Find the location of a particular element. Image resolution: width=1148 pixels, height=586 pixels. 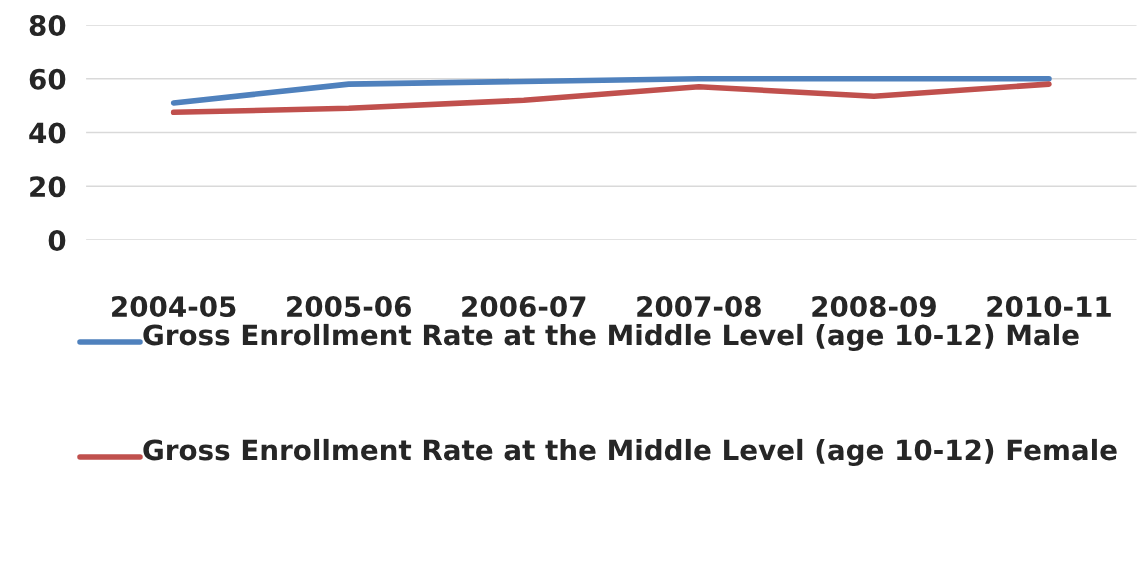

x-tick-label: 2005-06 is located at coordinates (349, 307).